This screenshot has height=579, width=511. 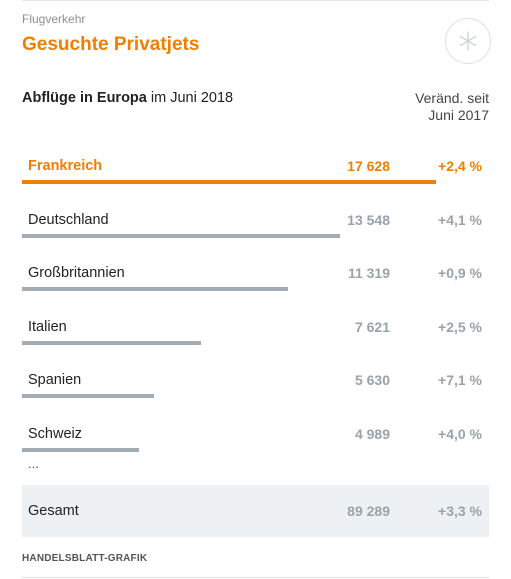 I want to click on row-label: Spanien, so click(x=55, y=380).